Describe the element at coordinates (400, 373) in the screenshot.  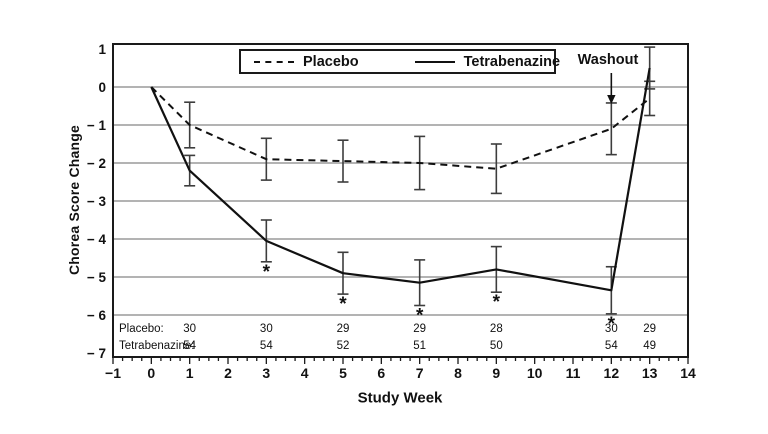
I see `x-tick-labels: −1 0 1 2 3 4 5 6 7 8 9 10 11 12 13 14` at that location.